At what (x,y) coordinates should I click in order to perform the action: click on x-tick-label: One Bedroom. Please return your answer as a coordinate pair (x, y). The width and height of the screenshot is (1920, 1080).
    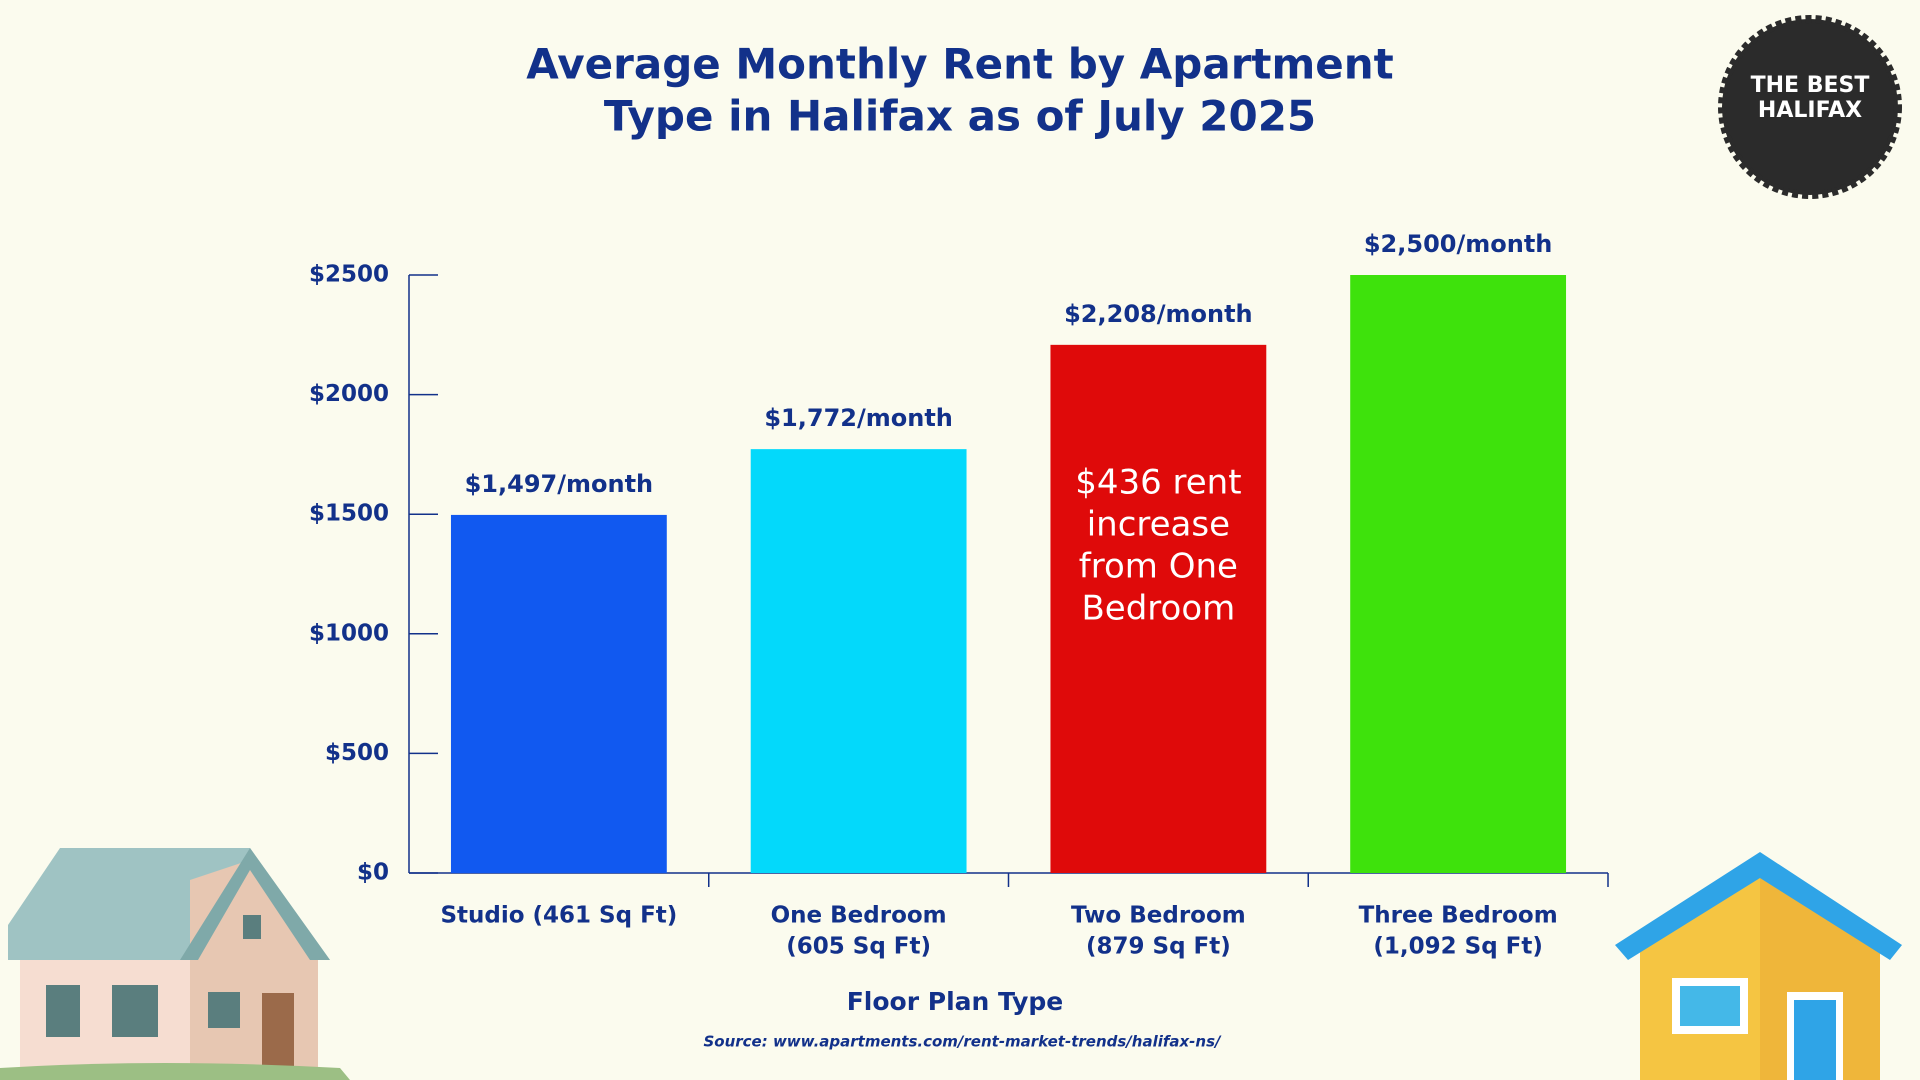
    Looking at the image, I should click on (859, 916).